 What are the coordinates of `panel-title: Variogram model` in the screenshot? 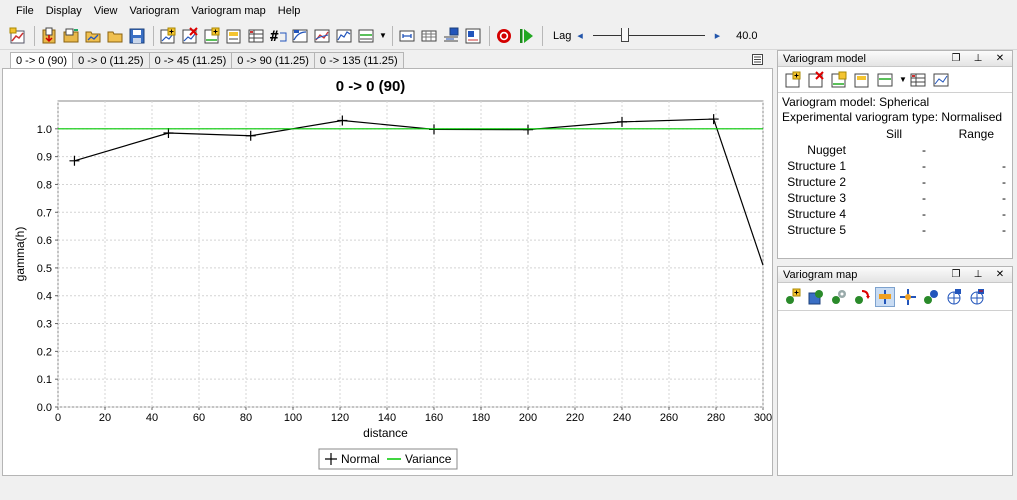 It's located at (824, 59).